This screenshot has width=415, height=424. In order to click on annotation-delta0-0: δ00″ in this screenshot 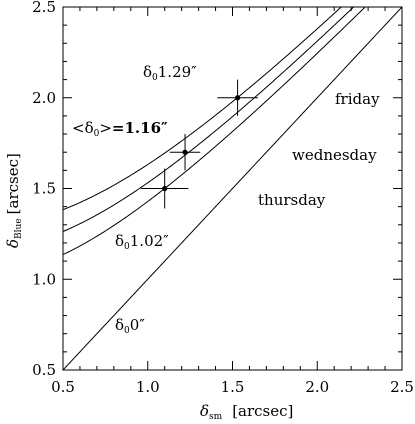, I will do `click(130, 326)`.